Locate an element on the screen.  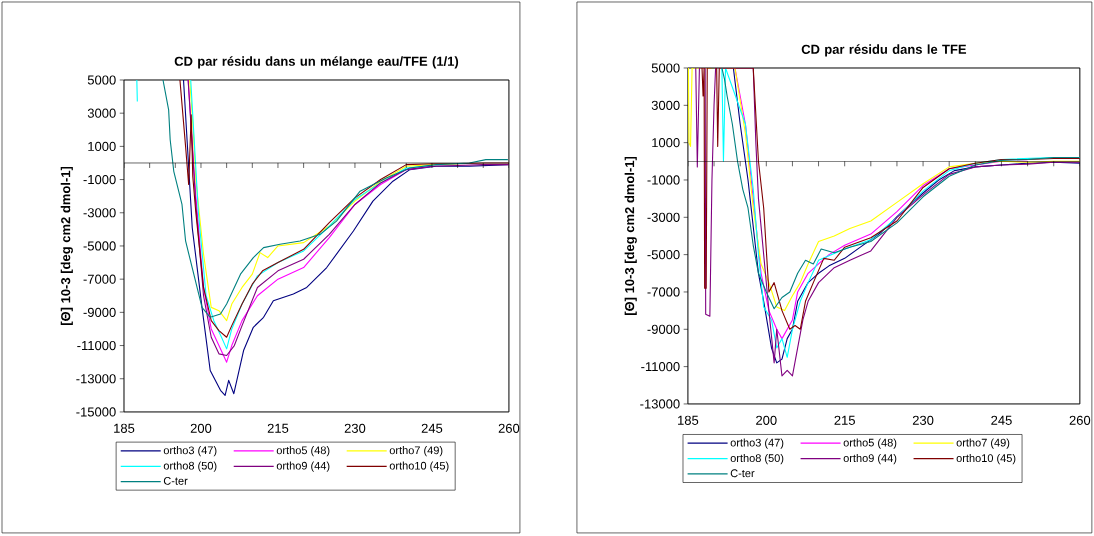
chart-title: CD par résidu dans le TFE is located at coordinates (884, 50).